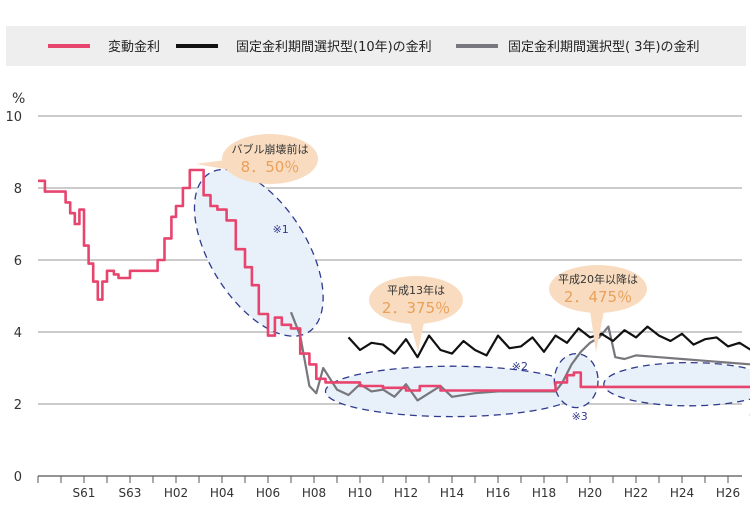 The width and height of the screenshot is (750, 528). I want to click on callout-value: 8．50％, so click(270, 167).